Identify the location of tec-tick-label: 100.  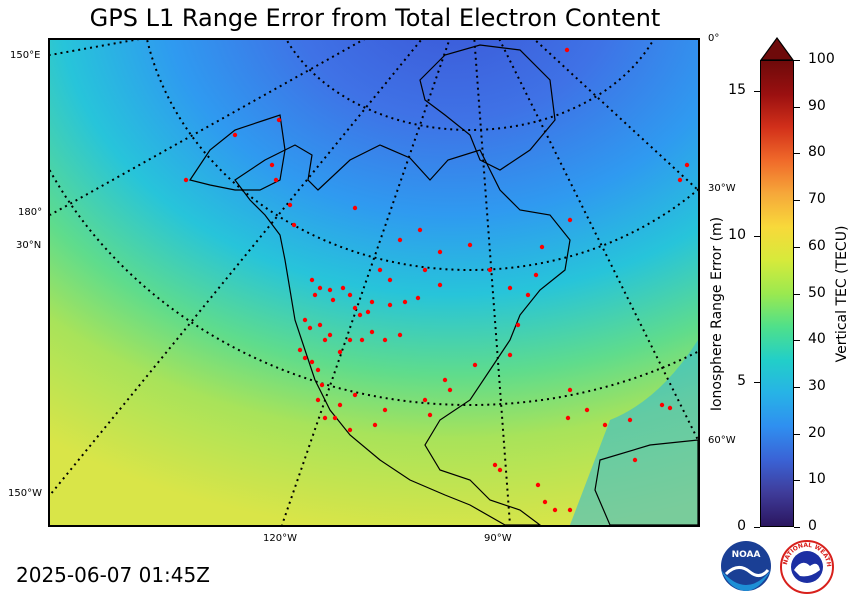
(821, 59).